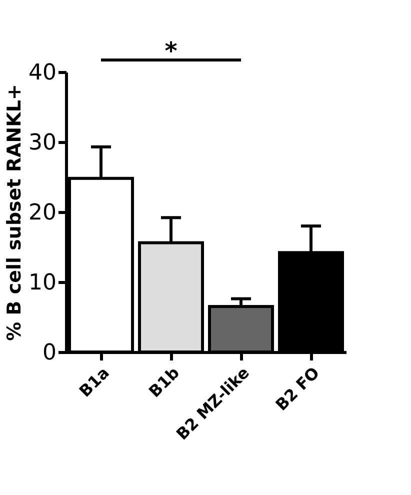 The image size is (411, 495). Describe the element at coordinates (49, 353) in the screenshot. I see `y-tick-label: 0` at that location.